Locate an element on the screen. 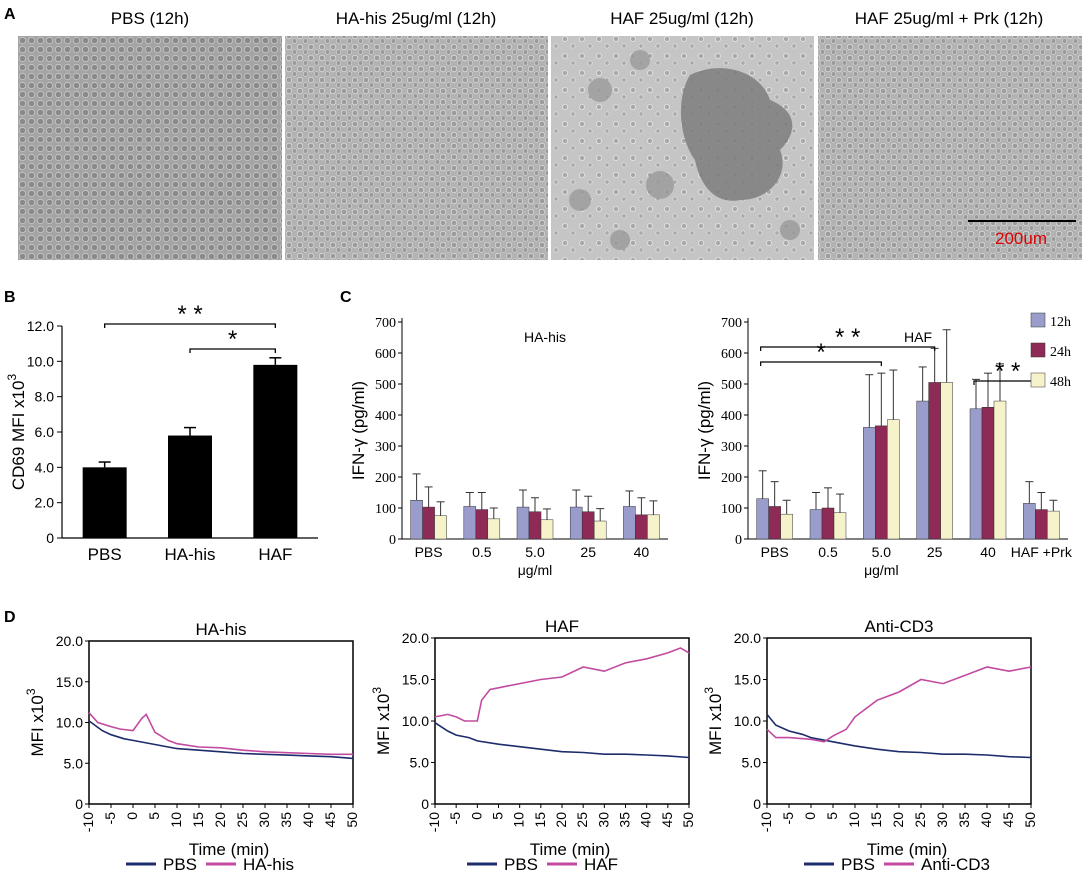 The image size is (1084, 881). c2-significance-mark: * * is located at coordinates (847, 337).